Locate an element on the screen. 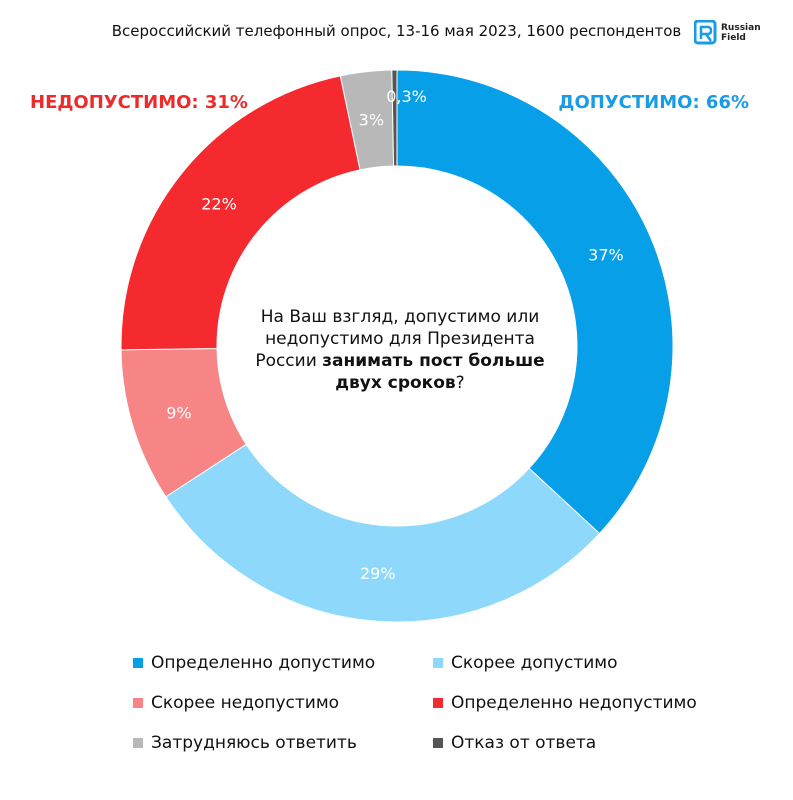  slice-value-label: 0,3% is located at coordinates (406, 96).